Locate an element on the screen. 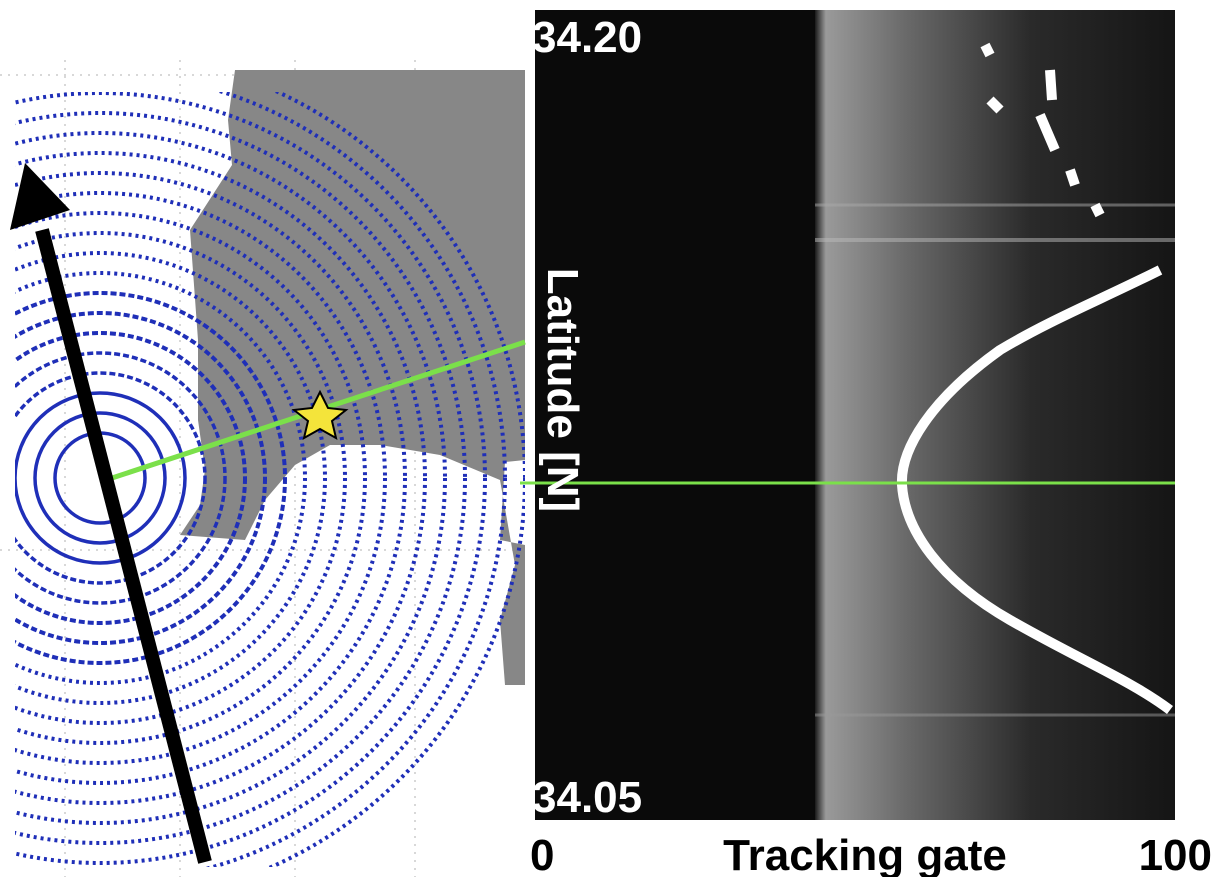 The height and width of the screenshot is (877, 1215). hyperbola is located at coordinates (1034, 490).